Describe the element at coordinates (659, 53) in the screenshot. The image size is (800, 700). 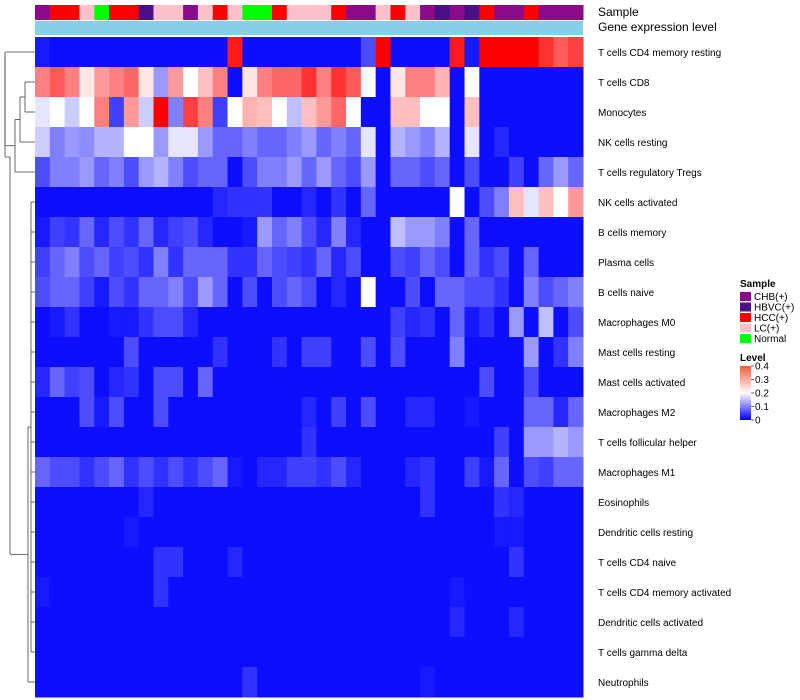
I see `row-label: T cells CD4 memory resting` at that location.